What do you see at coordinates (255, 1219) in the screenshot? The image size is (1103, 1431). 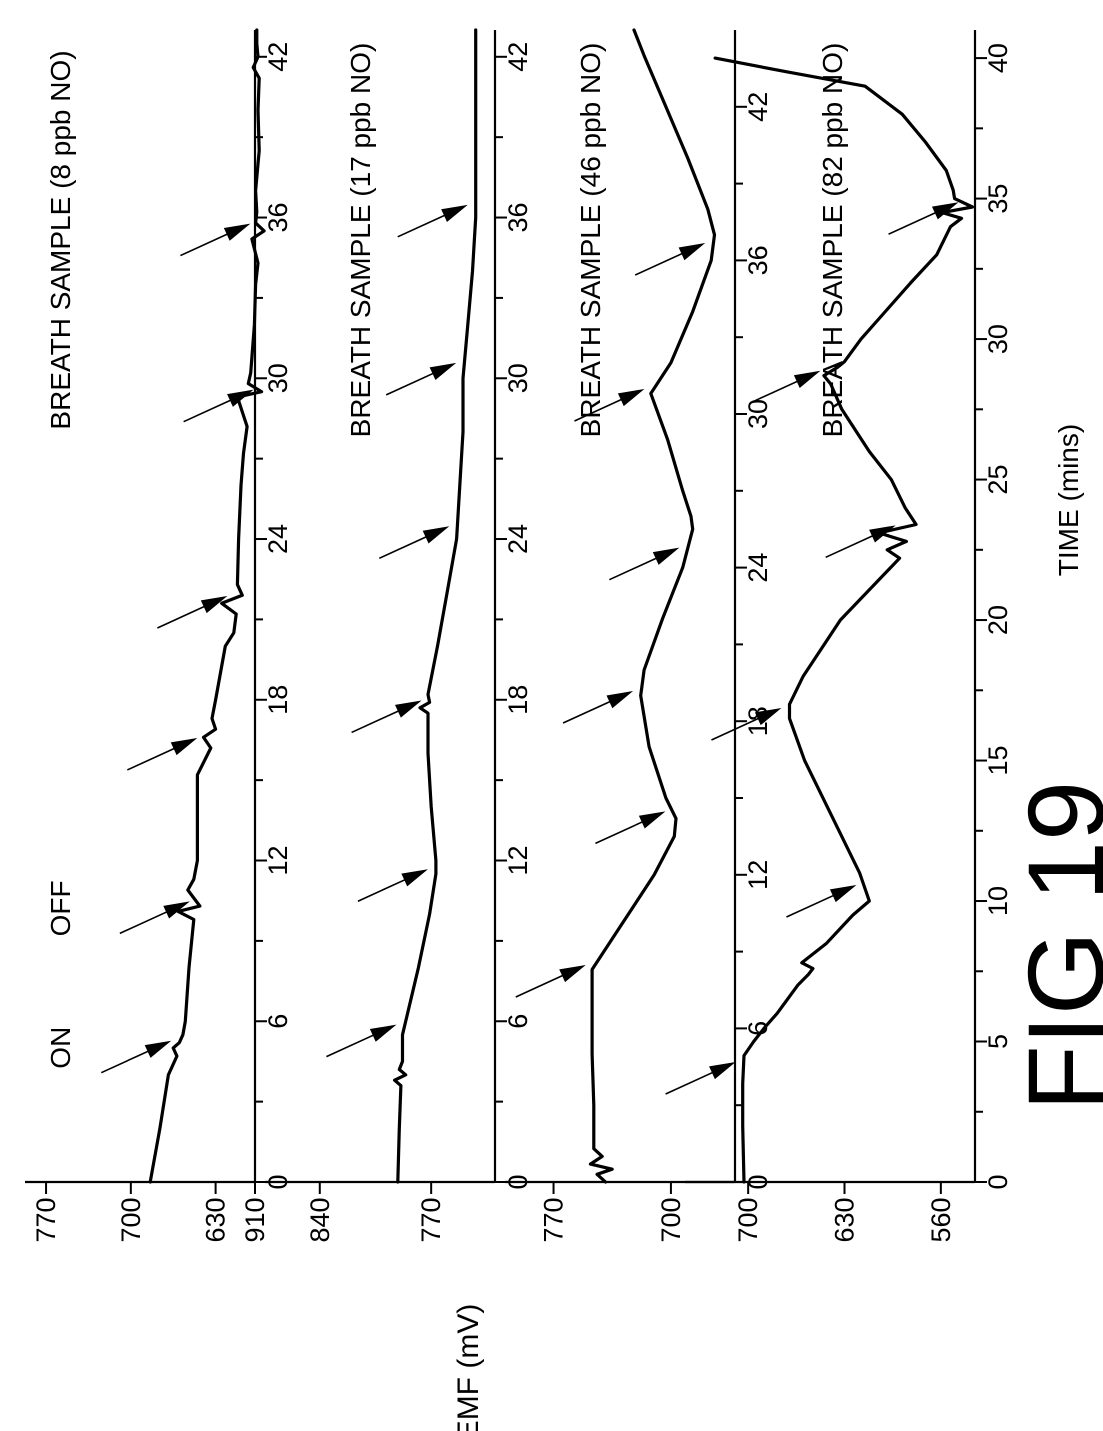 I see `y-tick-label: 910` at bounding box center [255, 1219].